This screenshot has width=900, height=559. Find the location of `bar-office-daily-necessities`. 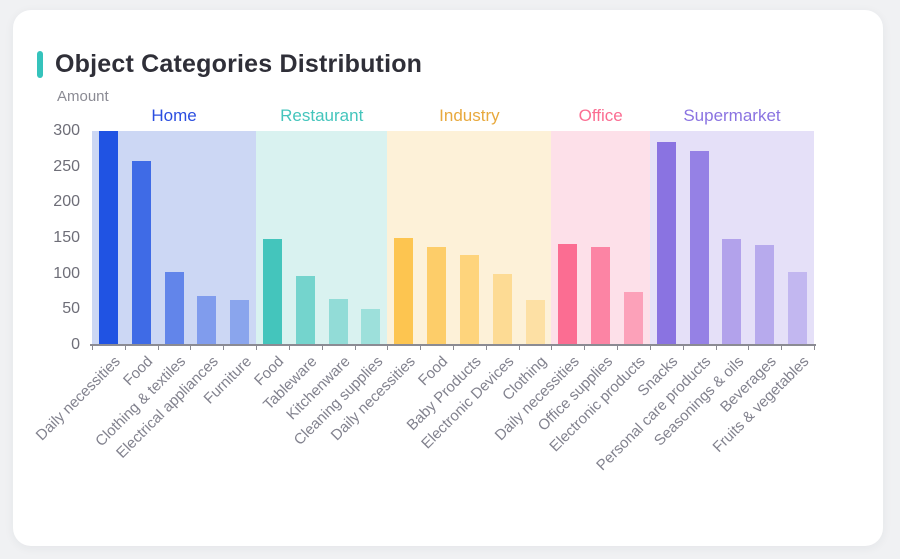

bar-office-daily-necessities is located at coordinates (568, 294).